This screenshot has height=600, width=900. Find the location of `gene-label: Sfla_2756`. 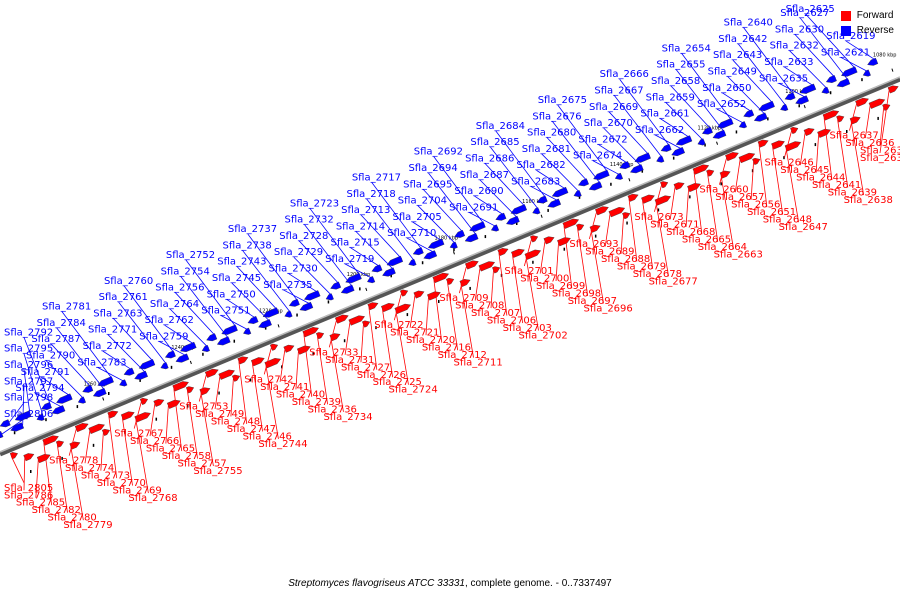

gene-label: Sfla_2756 is located at coordinates (179, 288).